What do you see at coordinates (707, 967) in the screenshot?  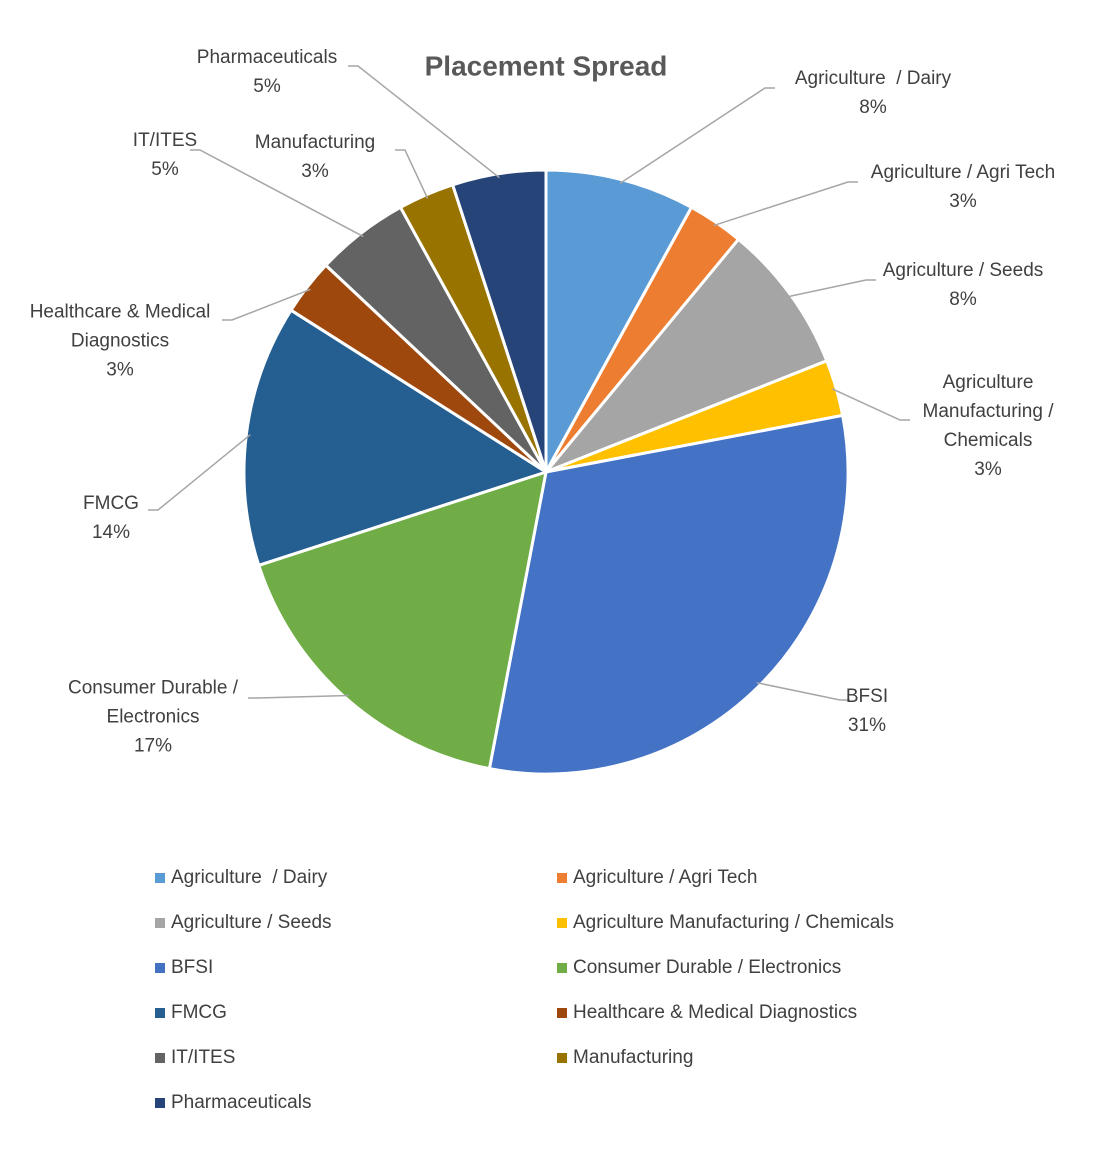 I see `legend-label: Consumer Durable / Electronics` at bounding box center [707, 967].